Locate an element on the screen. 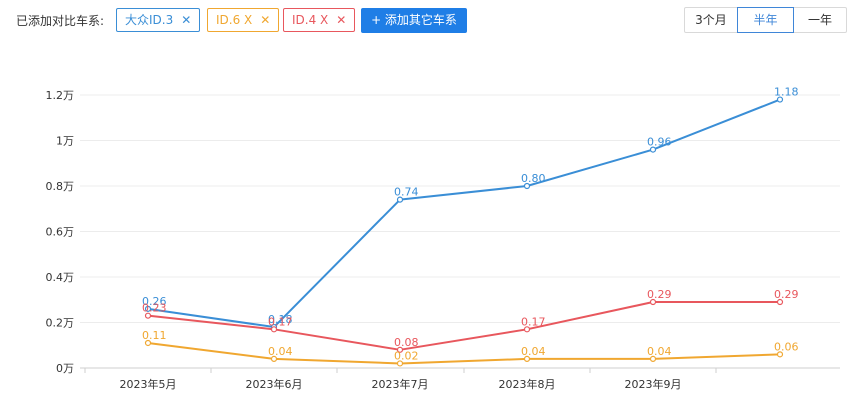  data-label: 0.02 is located at coordinates (406, 355).